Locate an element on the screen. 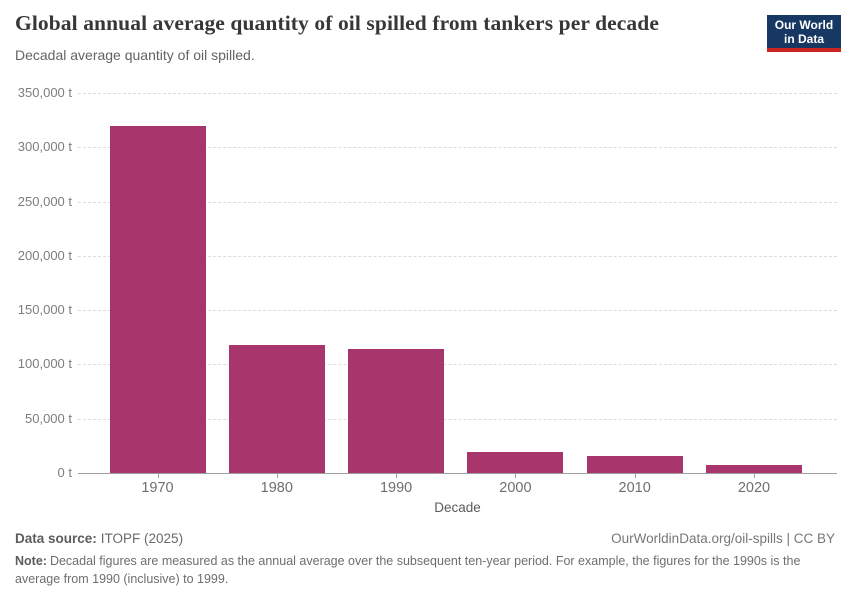 This screenshot has height=600, width=850. owid-logo-line2: in Data is located at coordinates (803, 38).